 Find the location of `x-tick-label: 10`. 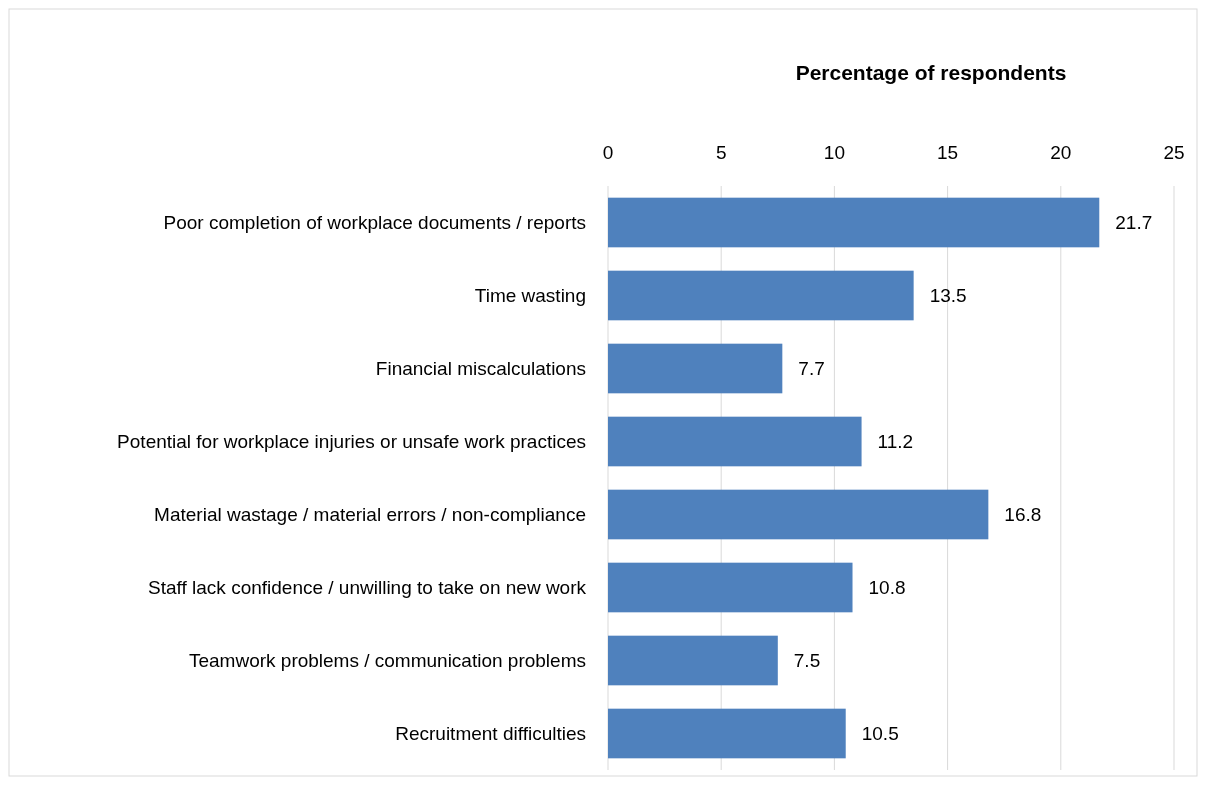

x-tick-label: 10 is located at coordinates (834, 152).